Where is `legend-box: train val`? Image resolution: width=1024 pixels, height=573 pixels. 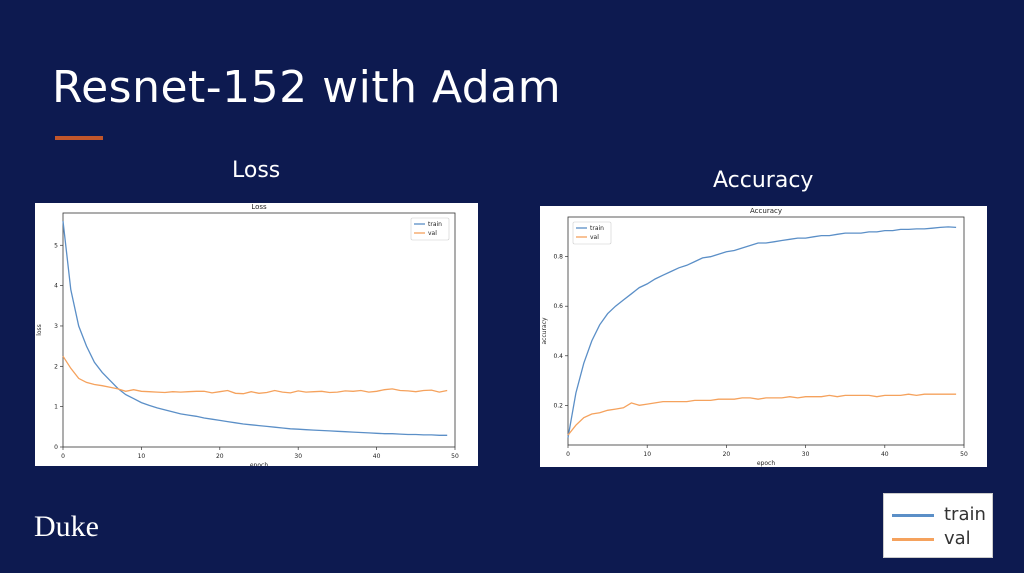
legend-box: train val is located at coordinates (938, 525).